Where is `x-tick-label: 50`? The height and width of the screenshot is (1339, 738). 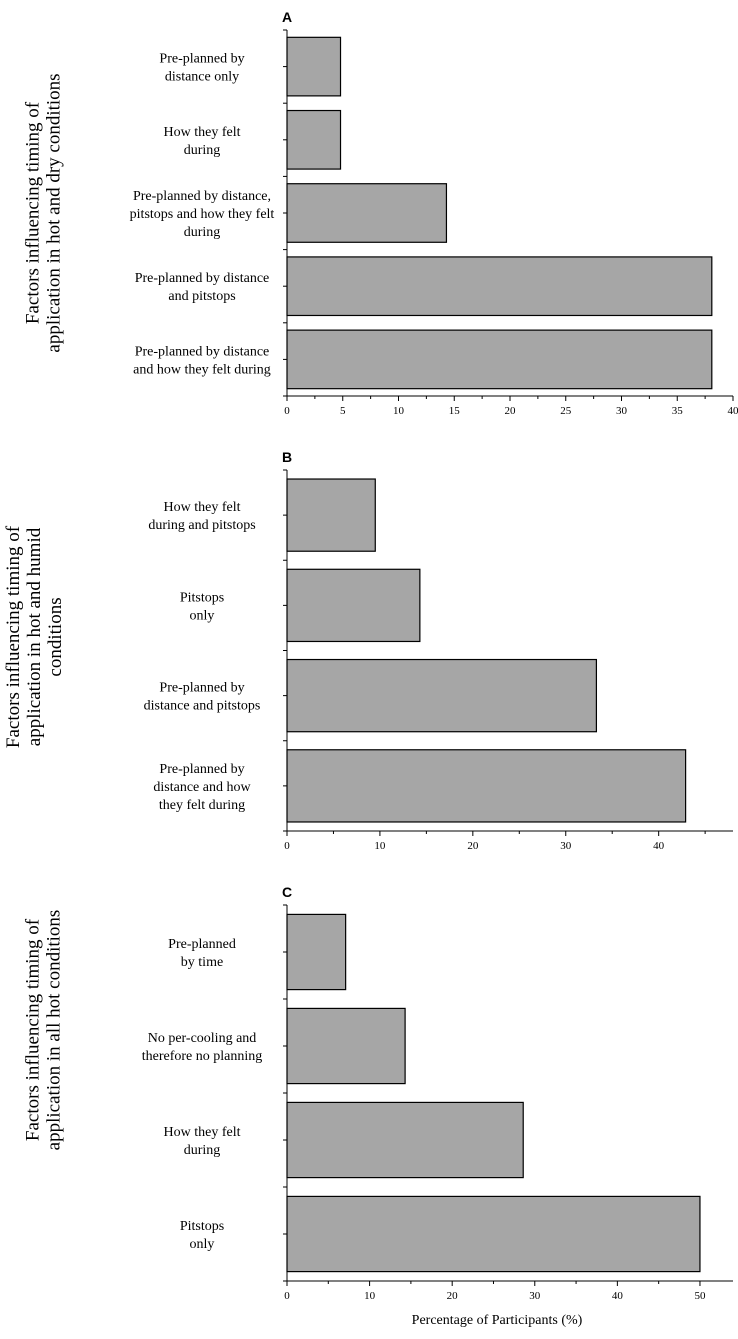 x-tick-label: 50 is located at coordinates (700, 1296).